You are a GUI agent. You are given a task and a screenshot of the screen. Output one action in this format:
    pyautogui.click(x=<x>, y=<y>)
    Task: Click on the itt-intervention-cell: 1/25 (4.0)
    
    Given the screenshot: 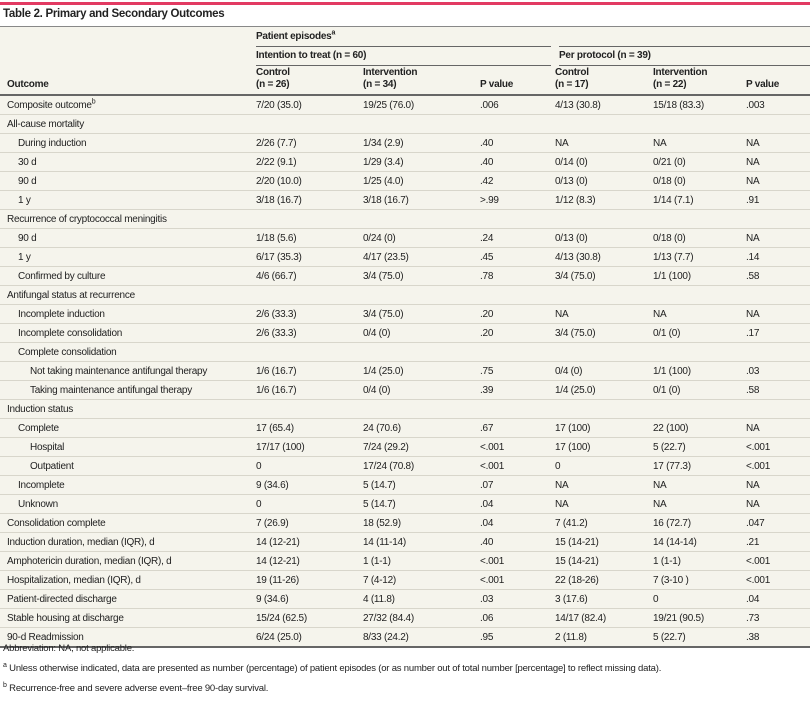 What is the action you would take?
    pyautogui.click(x=421, y=181)
    